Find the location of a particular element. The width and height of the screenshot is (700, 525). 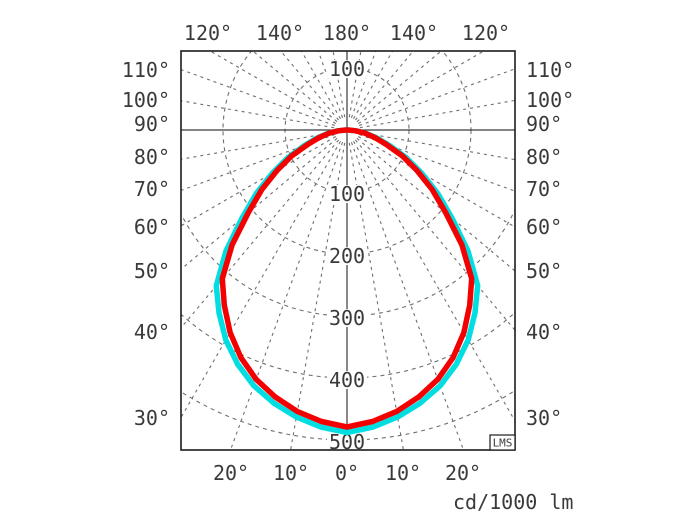

angle-label: 180° is located at coordinates (347, 33).